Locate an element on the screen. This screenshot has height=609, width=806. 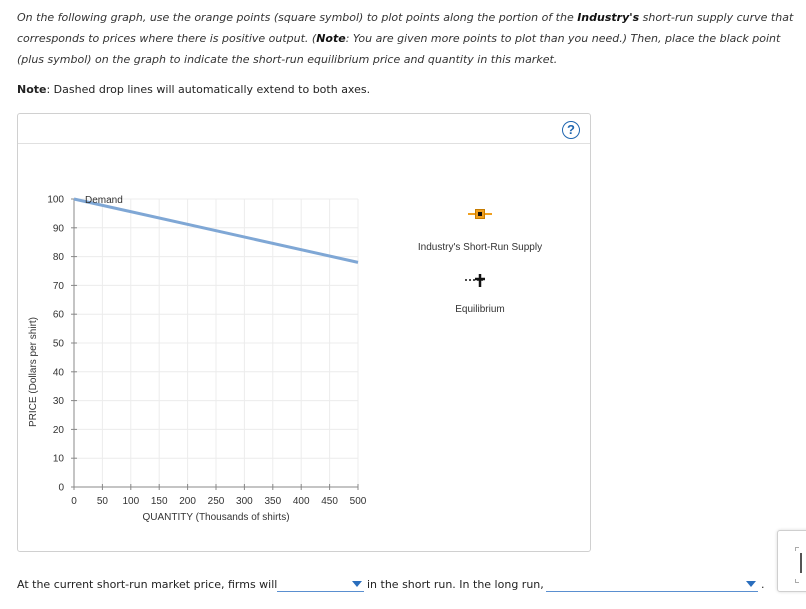
y-axis-label: PRICE (Dollars per shirt) is located at coordinates (33, 372).